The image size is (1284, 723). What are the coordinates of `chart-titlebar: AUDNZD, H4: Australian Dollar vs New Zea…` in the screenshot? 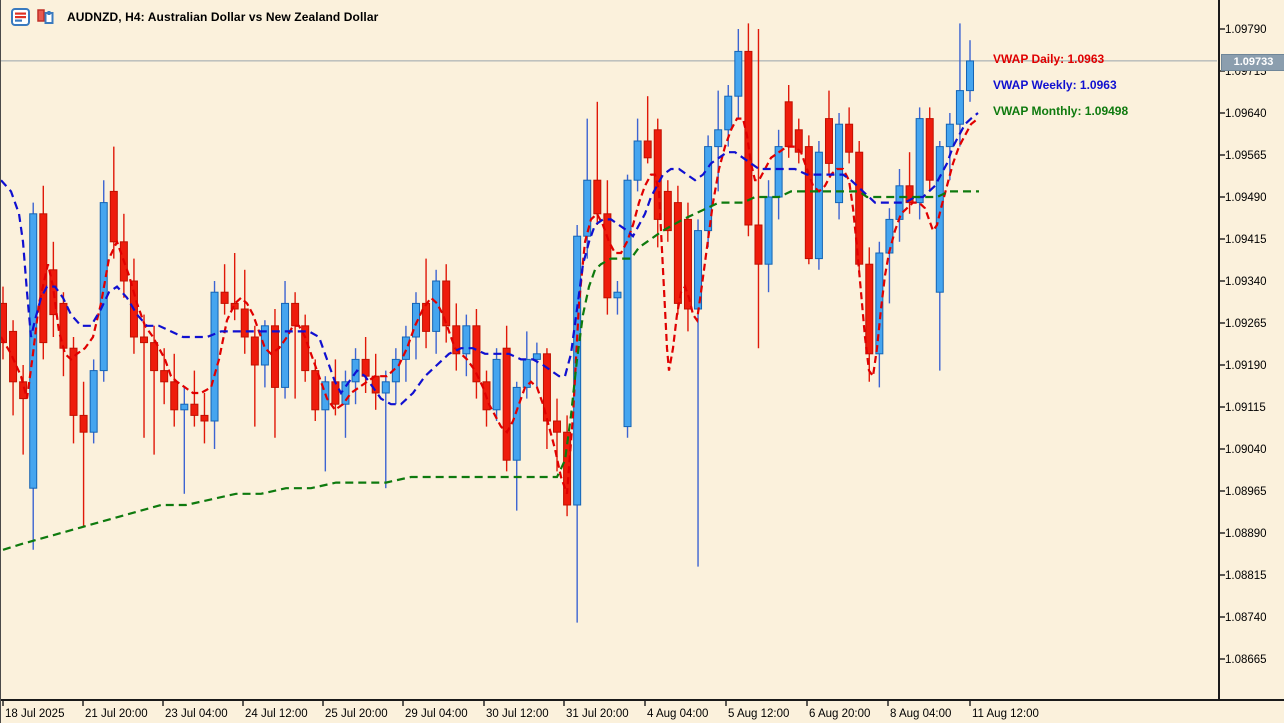 It's located at (194, 17).